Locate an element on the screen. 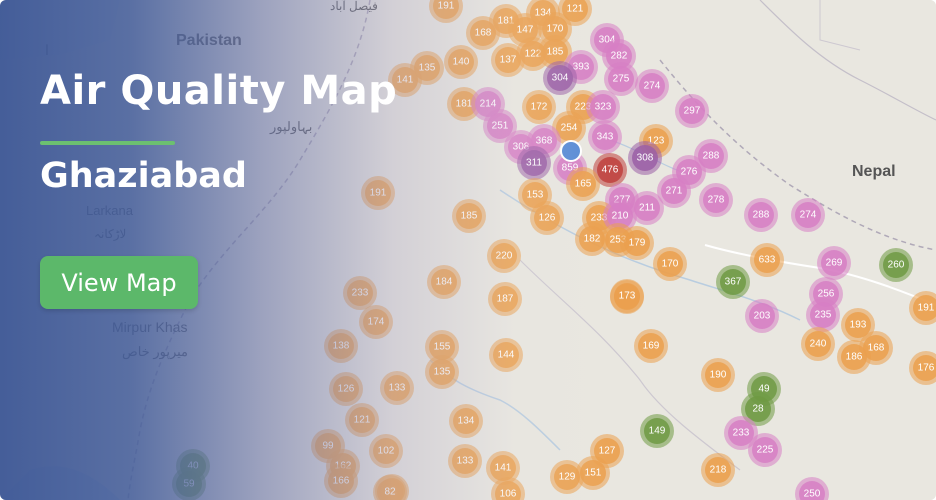 The width and height of the screenshot is (936, 500). city-name: Ghaziabad is located at coordinates (143, 176).